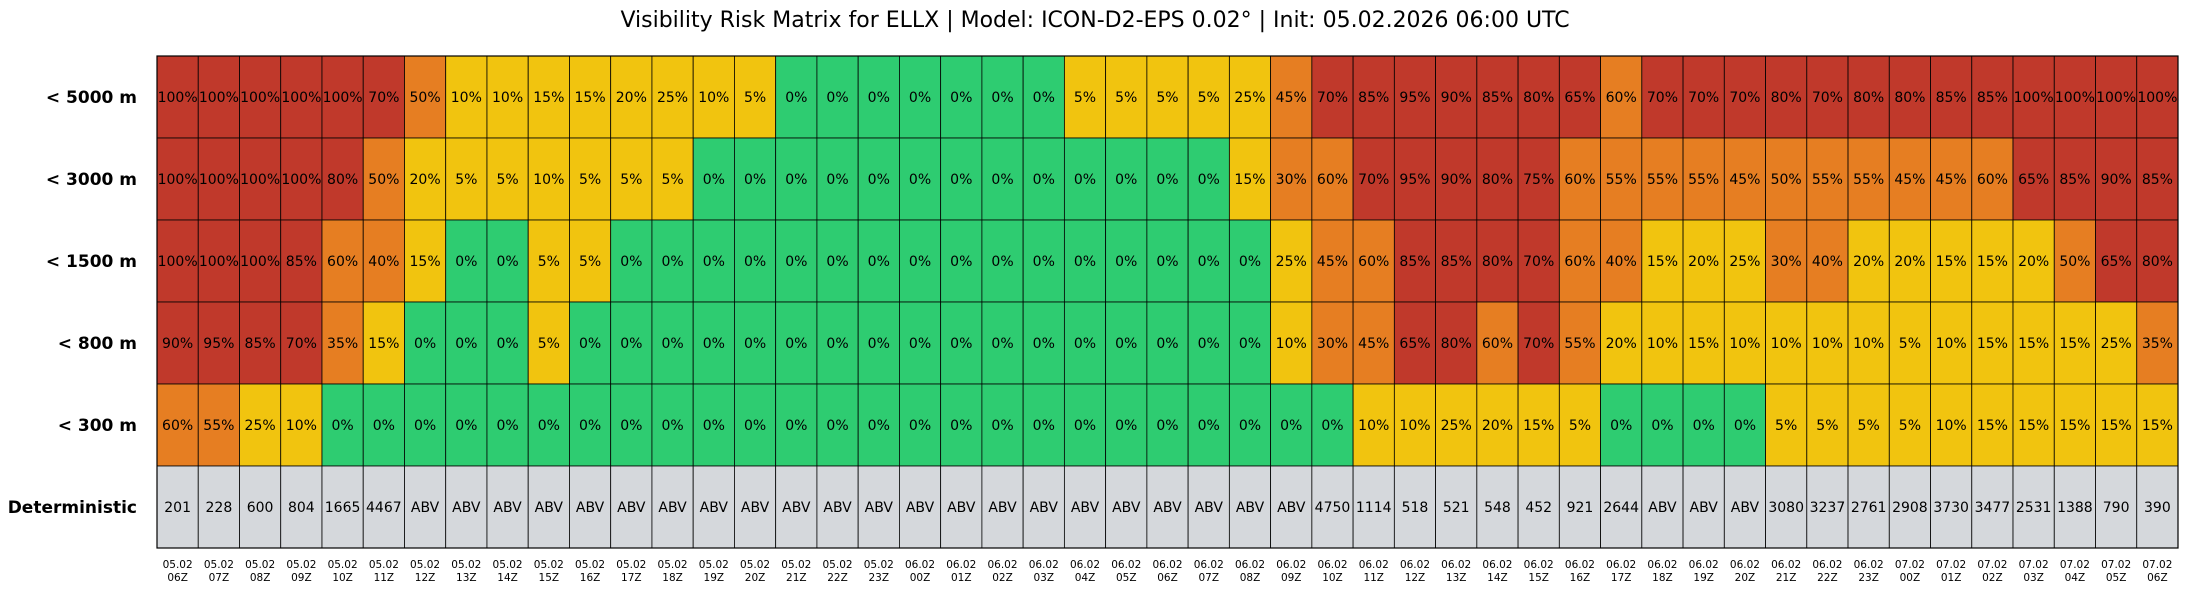 The height and width of the screenshot is (590, 2190). What do you see at coordinates (1374, 508) in the screenshot?
I see `deterministic-value: 1114` at bounding box center [1374, 508].